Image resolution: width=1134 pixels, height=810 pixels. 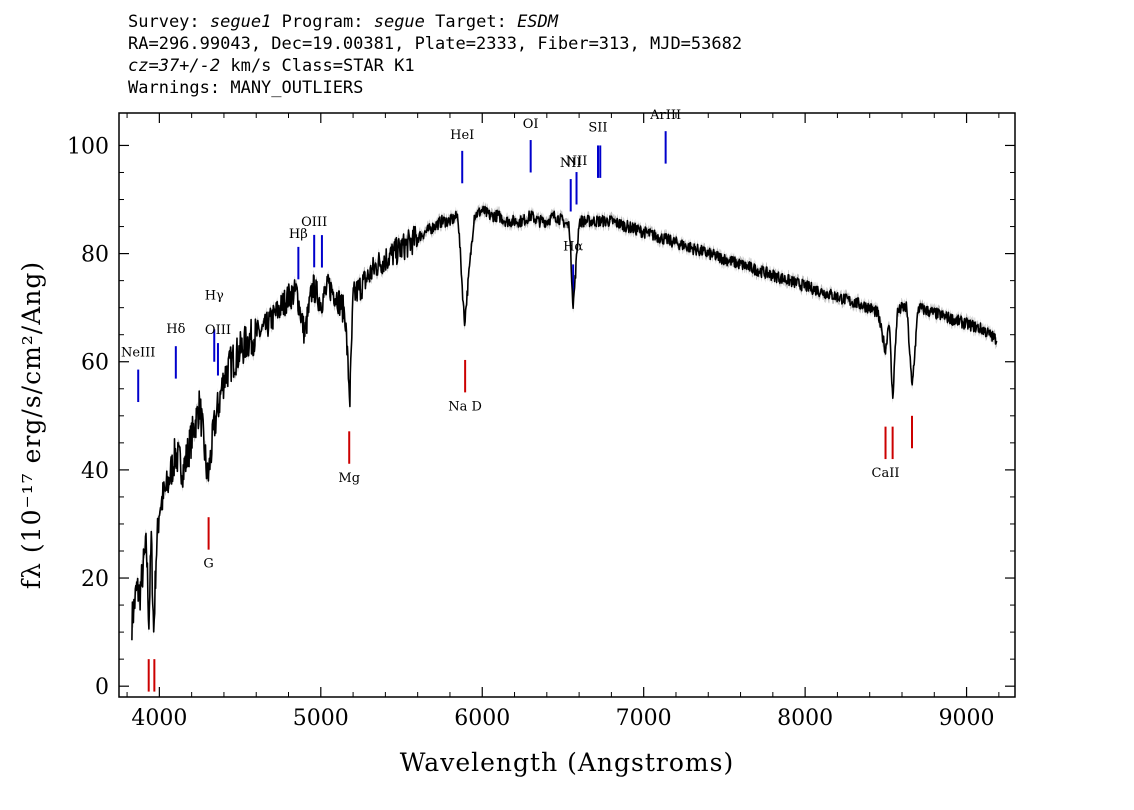 I want to click on survey-label: Survey:, so click(x=164, y=22).